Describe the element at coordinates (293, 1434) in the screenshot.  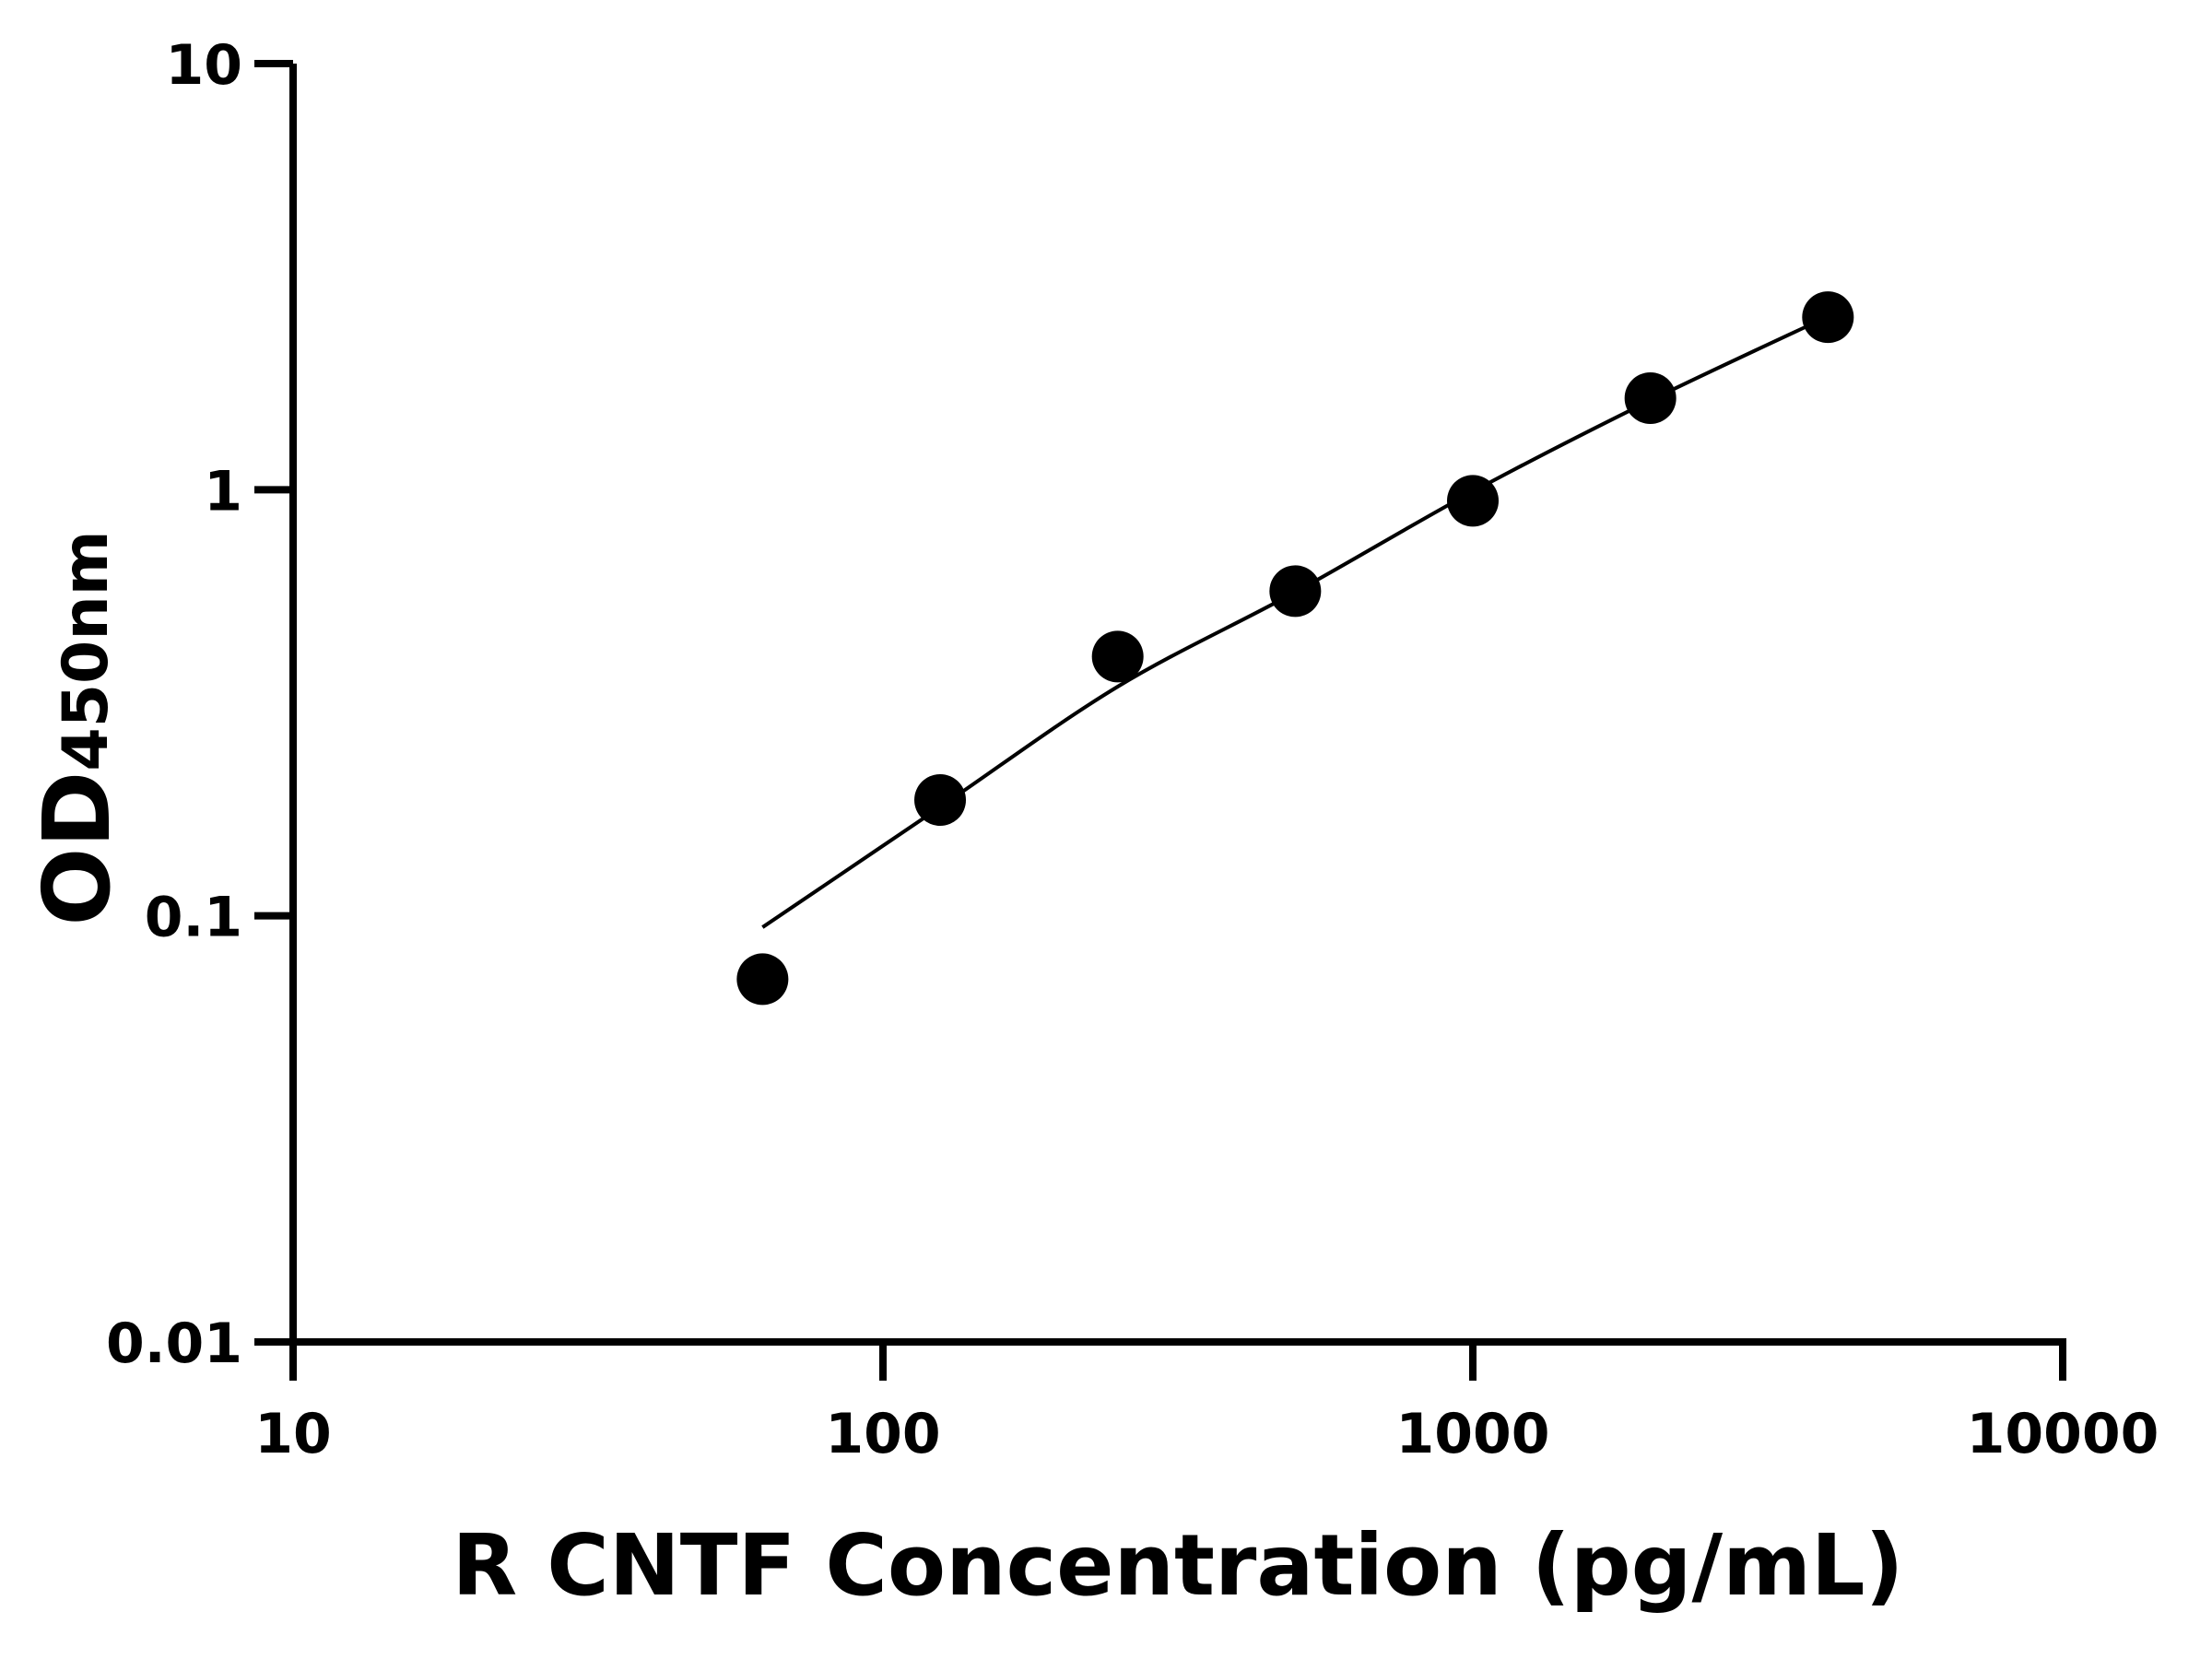
I see `x-tick-label: 10` at that location.